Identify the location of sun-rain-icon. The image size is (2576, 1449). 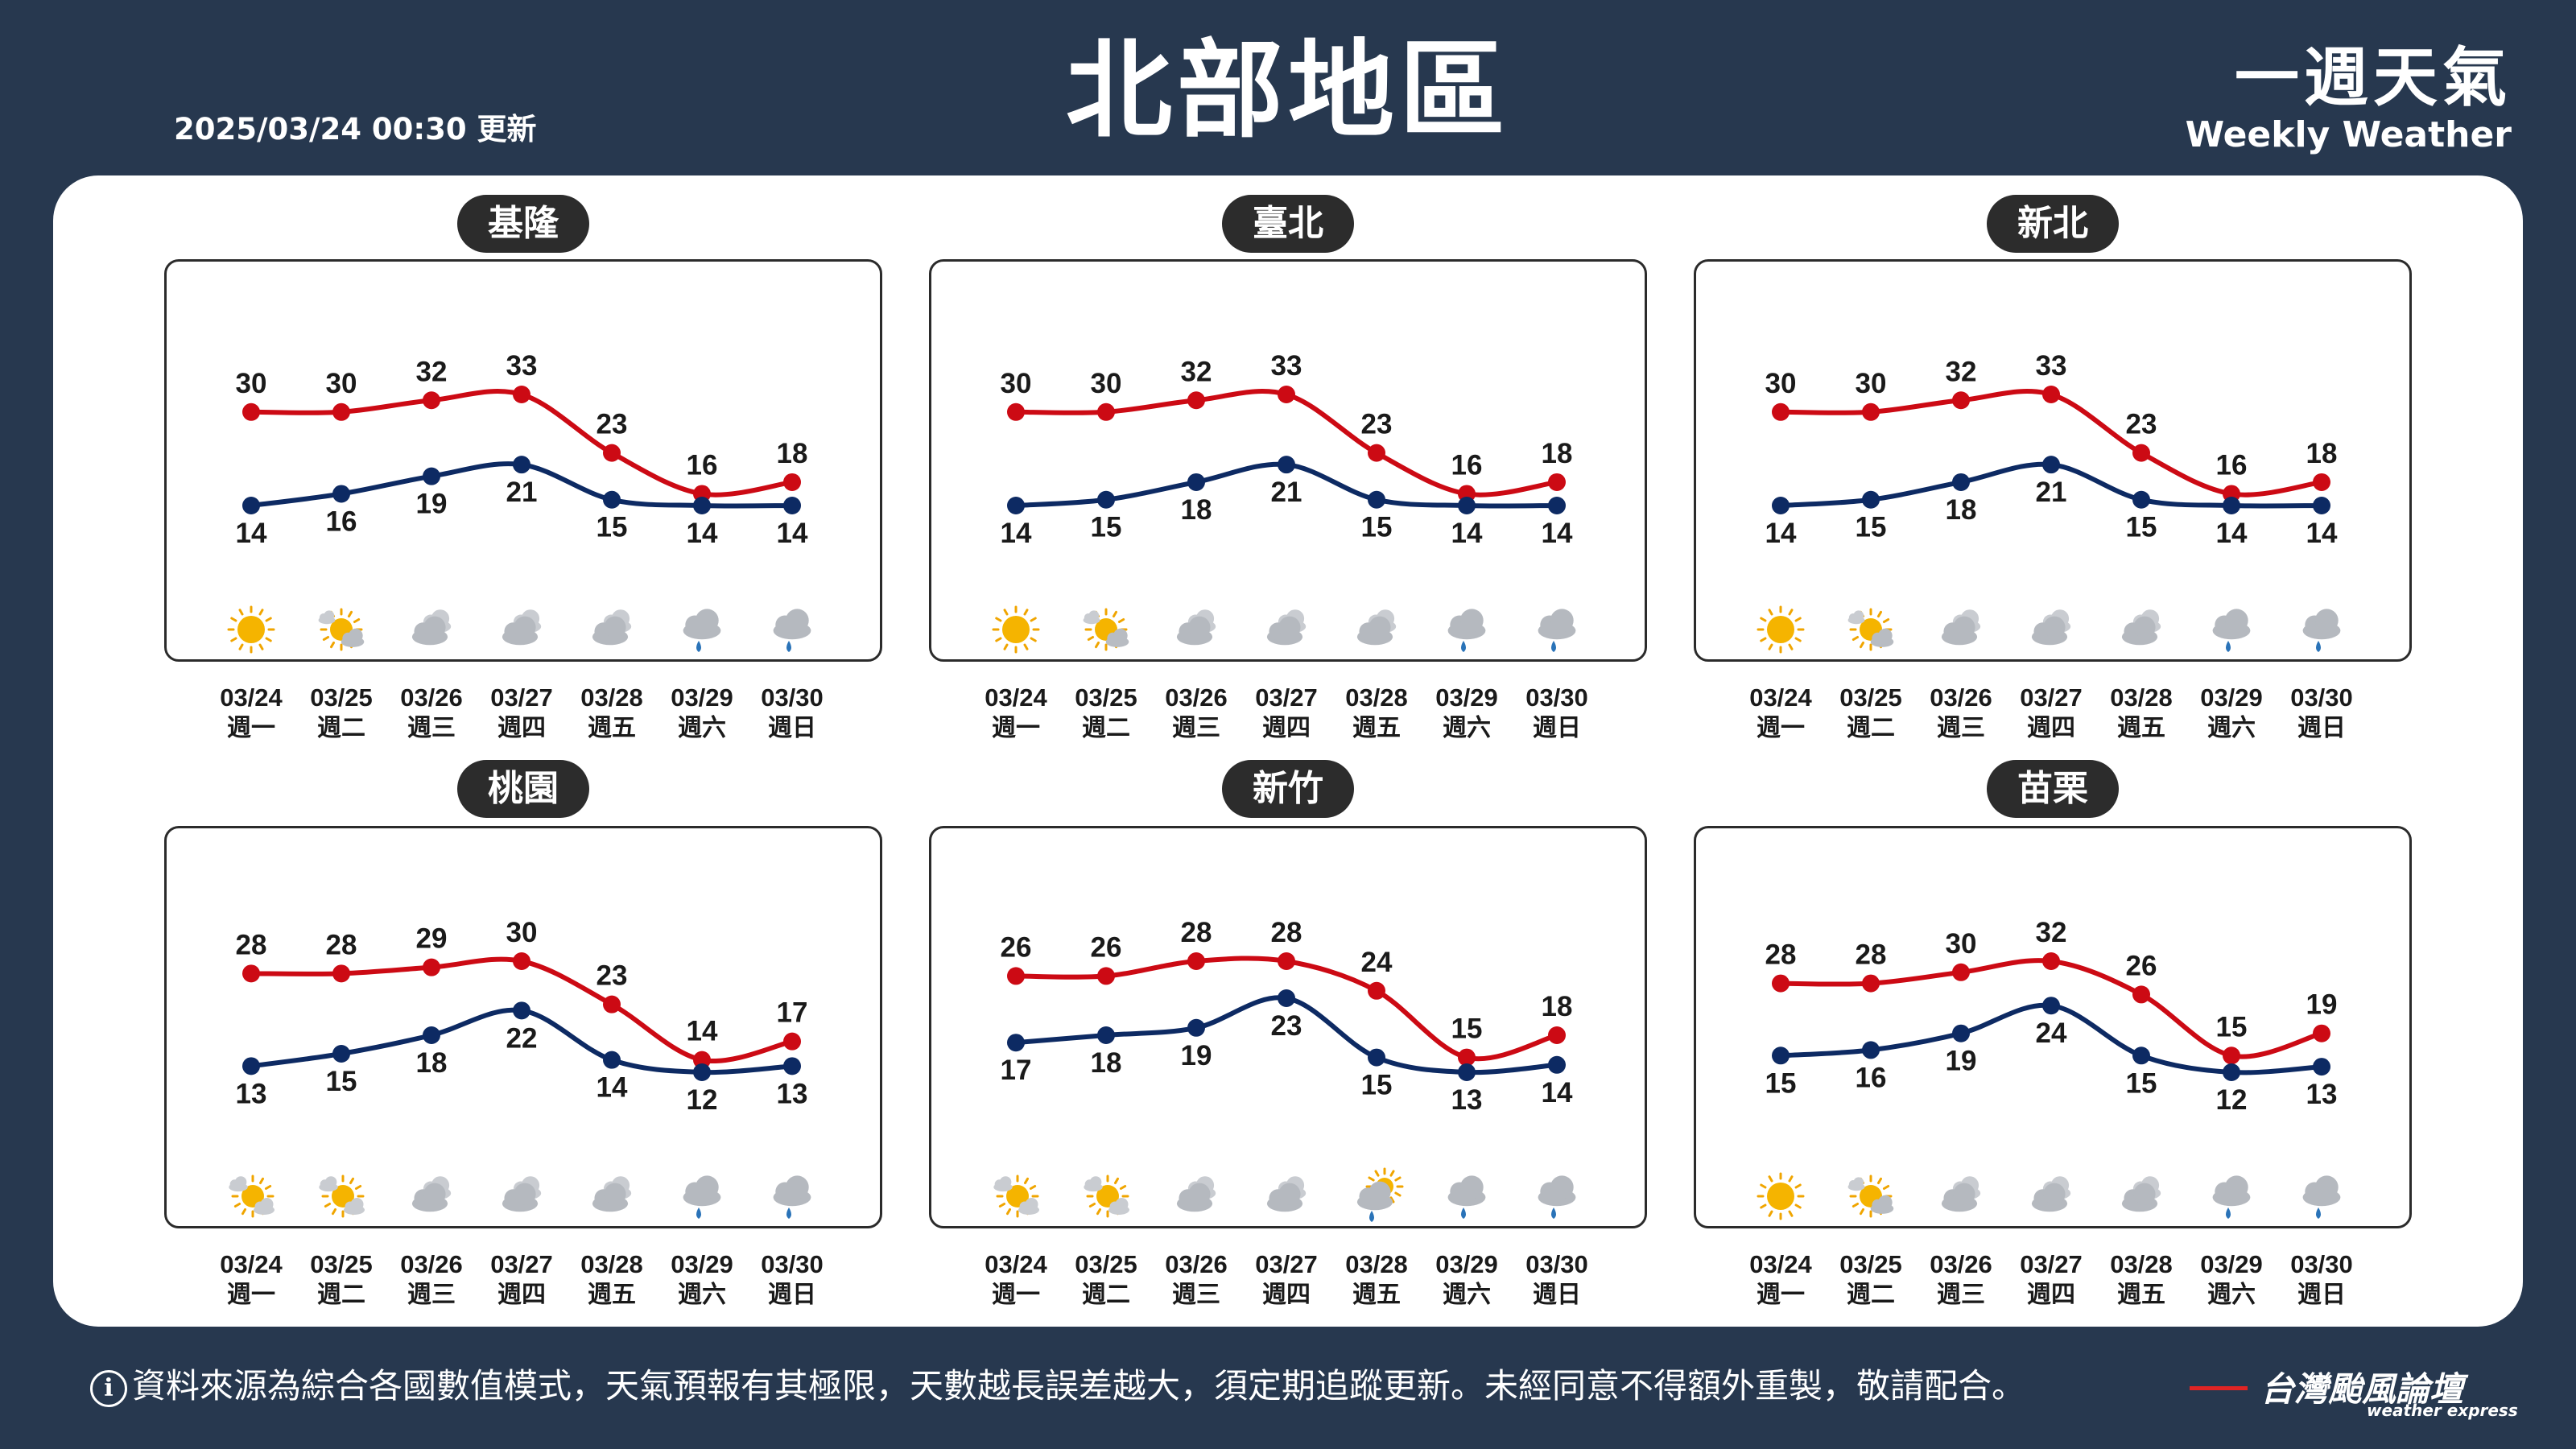
(1380, 1194).